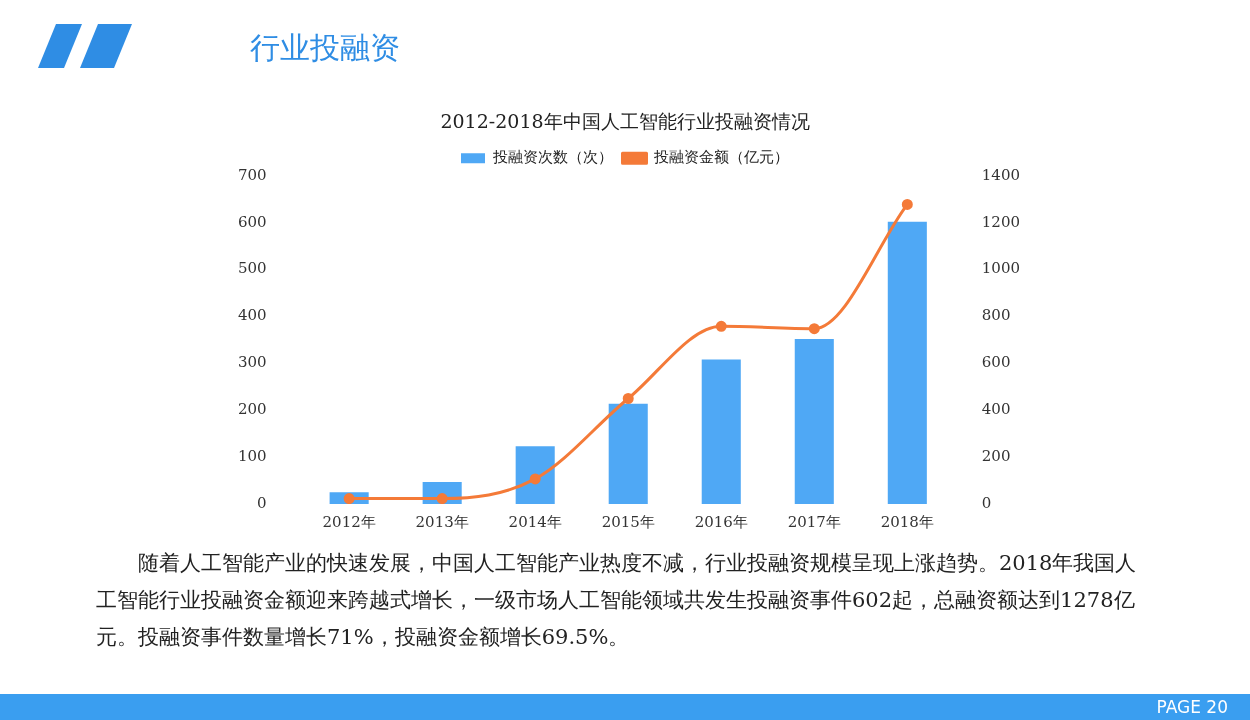 Image resolution: width=1250 pixels, height=720 pixels. Describe the element at coordinates (252, 315) in the screenshot. I see `y-tick-label: 400` at that location.